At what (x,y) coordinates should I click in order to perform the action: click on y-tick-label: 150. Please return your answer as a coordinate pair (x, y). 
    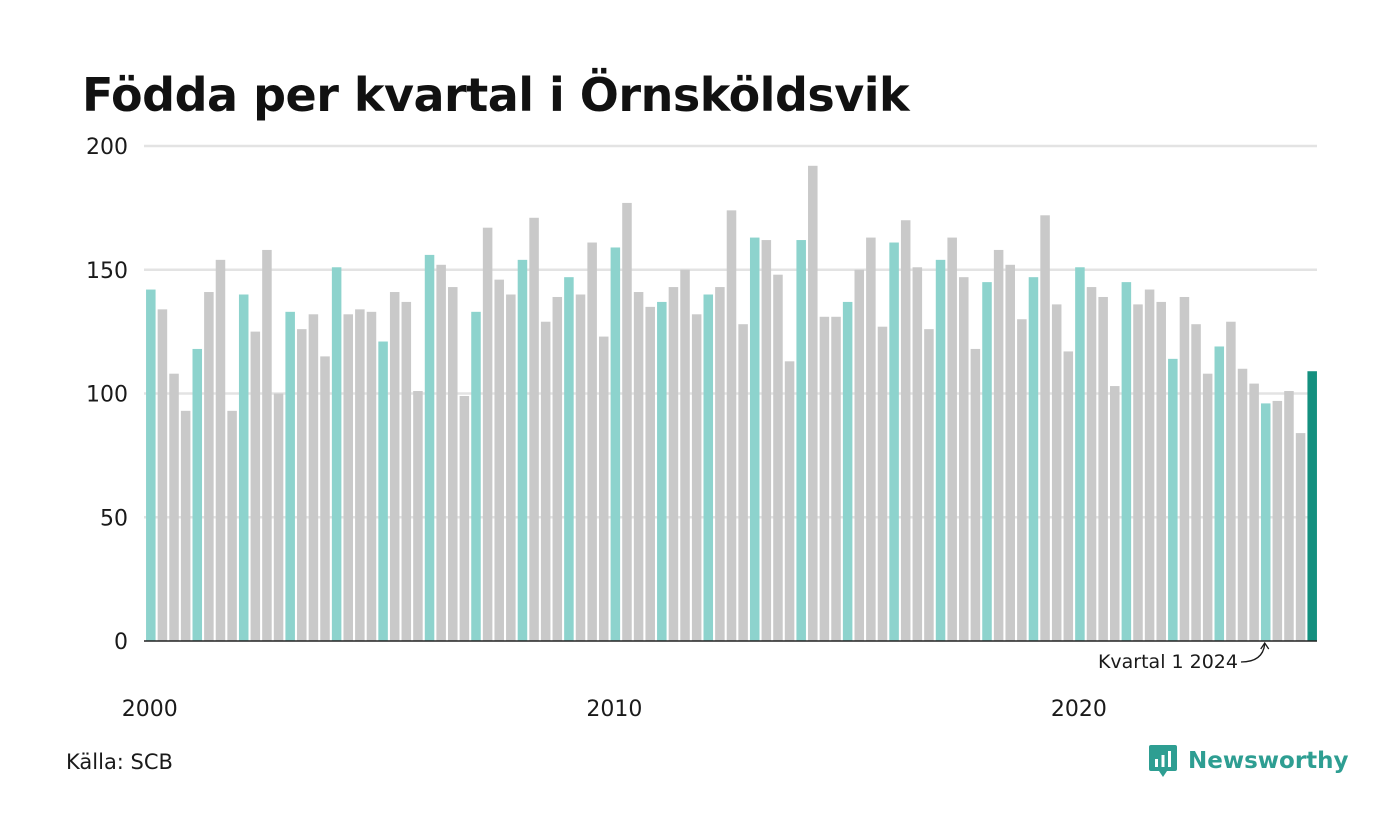
    Looking at the image, I should click on (107, 271).